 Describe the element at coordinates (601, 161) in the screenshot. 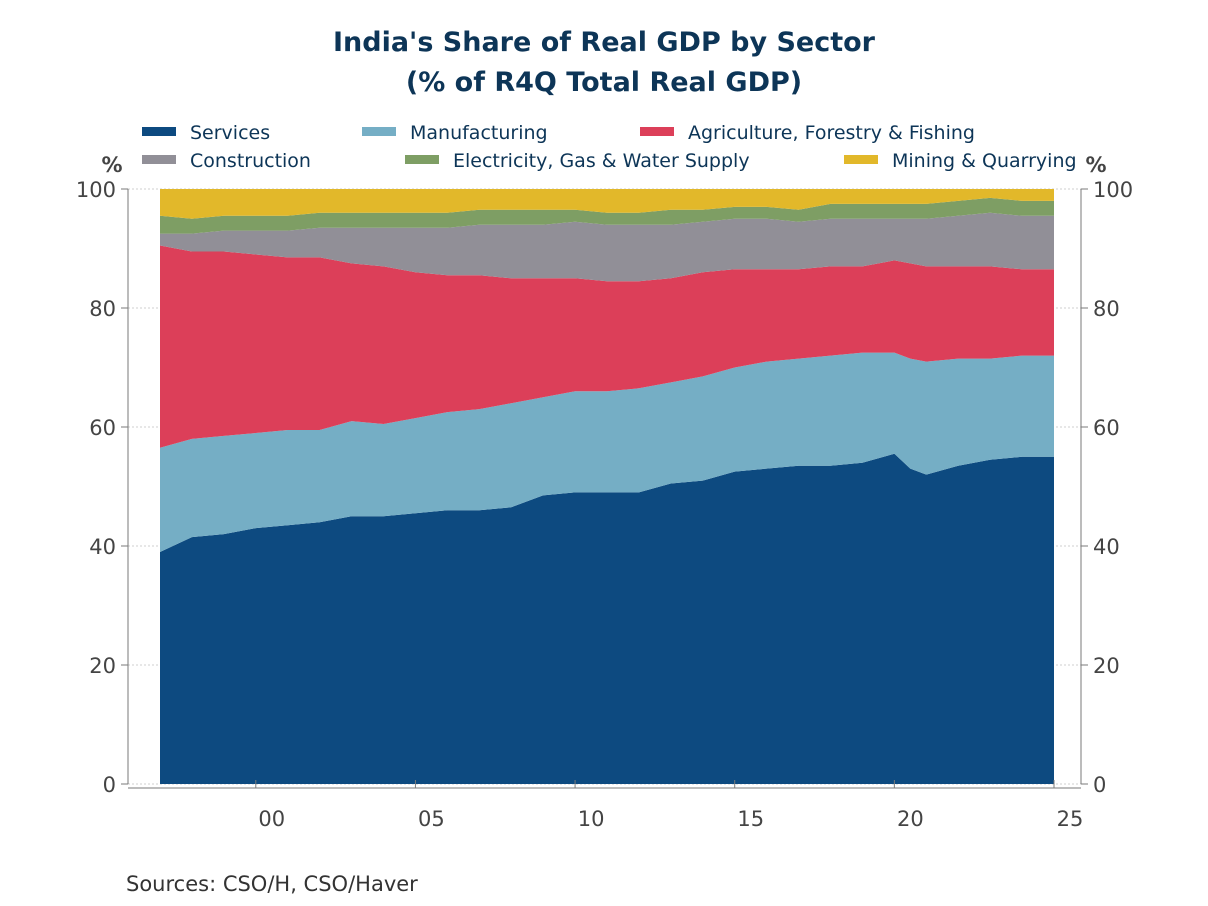

I see `legend-label-electricity-gas-water-supply: Electricity, Gas & Water Supply` at that location.